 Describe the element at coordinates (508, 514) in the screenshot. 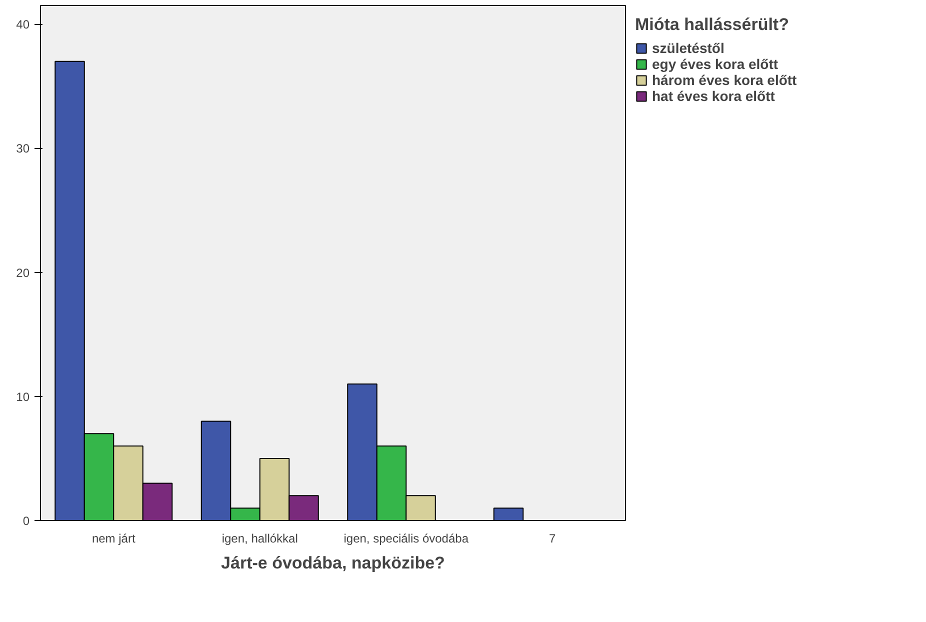

I see `bar` at that location.